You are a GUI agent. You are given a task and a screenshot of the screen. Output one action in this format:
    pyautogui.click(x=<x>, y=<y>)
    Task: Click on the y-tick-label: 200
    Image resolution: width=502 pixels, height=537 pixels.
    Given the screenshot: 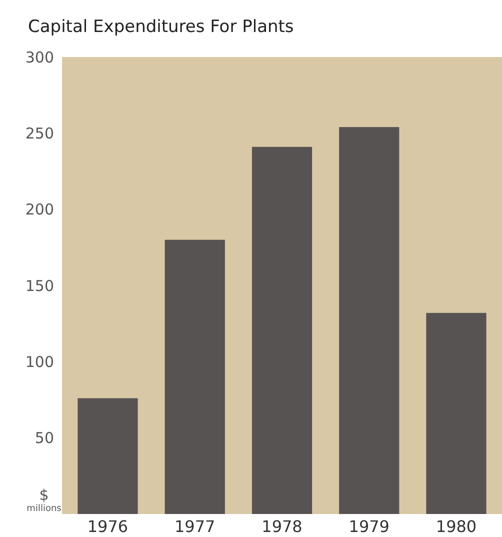 What is the action you would take?
    pyautogui.click(x=39, y=209)
    